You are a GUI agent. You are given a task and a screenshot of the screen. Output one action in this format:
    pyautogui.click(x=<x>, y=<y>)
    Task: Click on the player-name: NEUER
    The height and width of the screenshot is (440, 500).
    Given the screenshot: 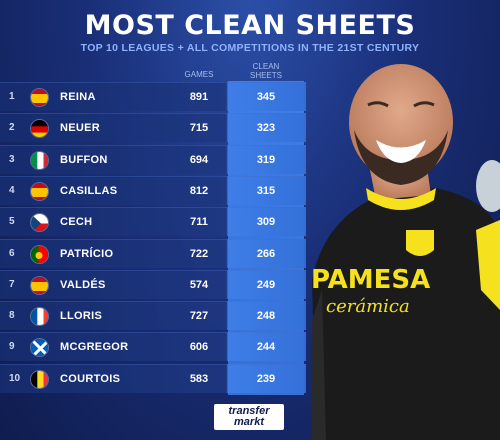 What is the action you would take?
    pyautogui.click(x=80, y=128)
    